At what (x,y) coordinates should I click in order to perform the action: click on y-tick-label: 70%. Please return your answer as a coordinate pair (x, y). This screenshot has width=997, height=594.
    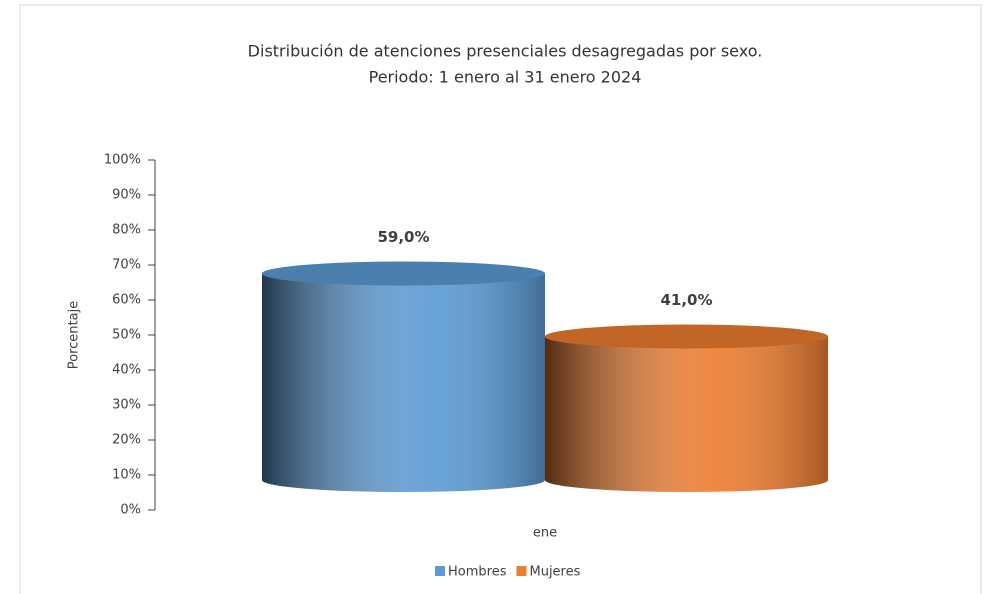
    Looking at the image, I should click on (126, 265).